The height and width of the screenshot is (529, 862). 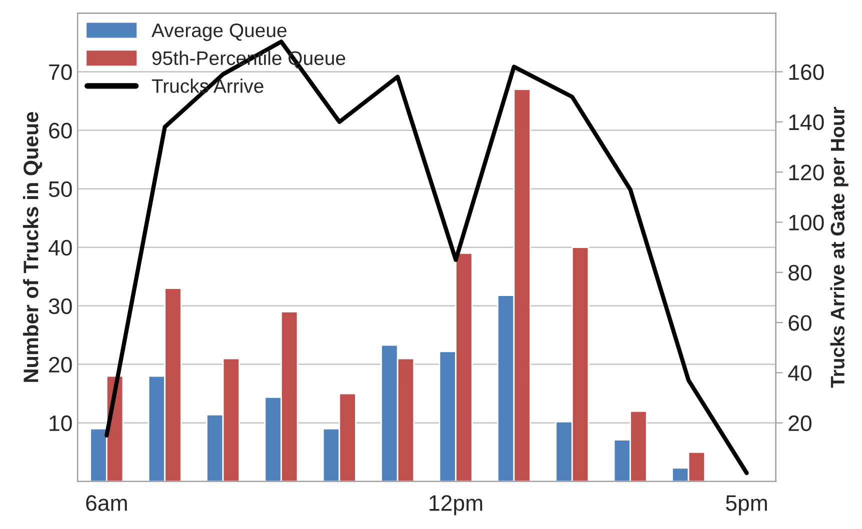 I want to click on legend-label: Trucks Arrive, so click(x=208, y=85).